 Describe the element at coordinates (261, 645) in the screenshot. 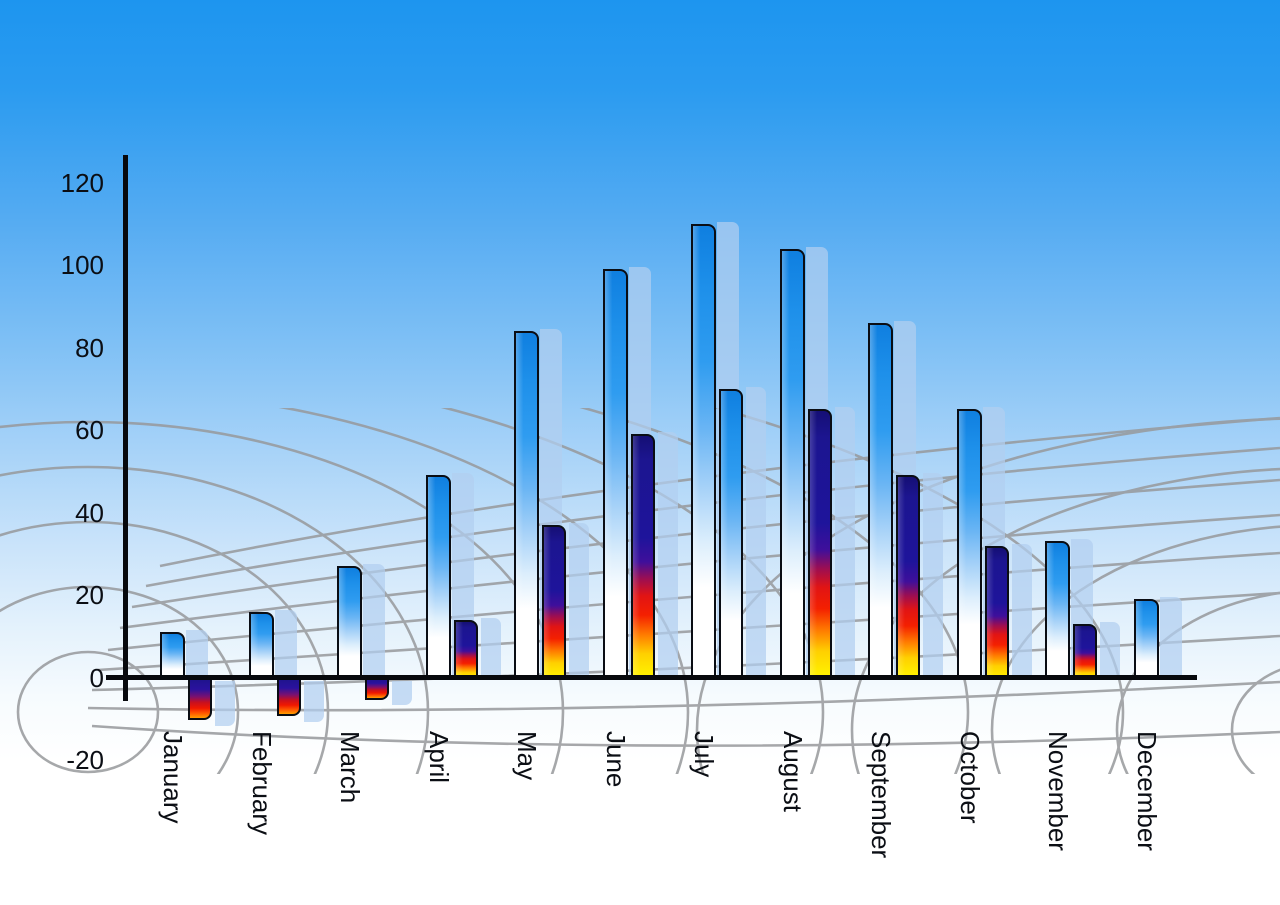

I see `bar-february-primary` at that location.